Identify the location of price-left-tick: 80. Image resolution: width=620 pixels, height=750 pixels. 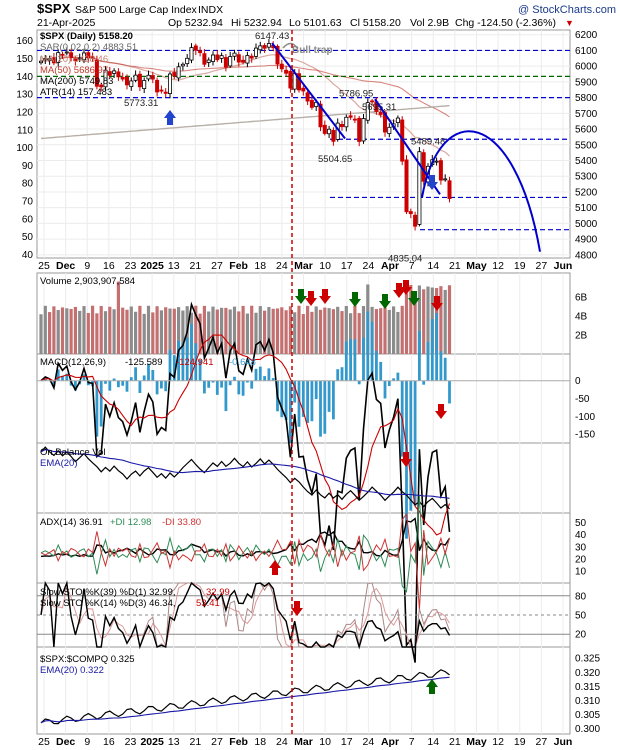
(28, 184).